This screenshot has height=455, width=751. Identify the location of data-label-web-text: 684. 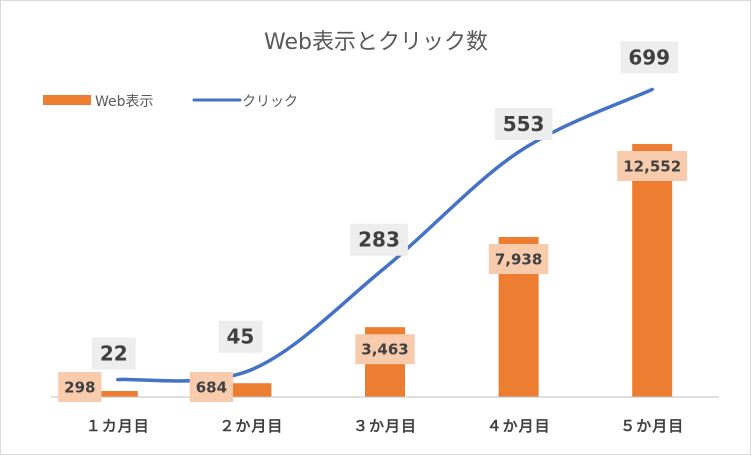
(211, 388).